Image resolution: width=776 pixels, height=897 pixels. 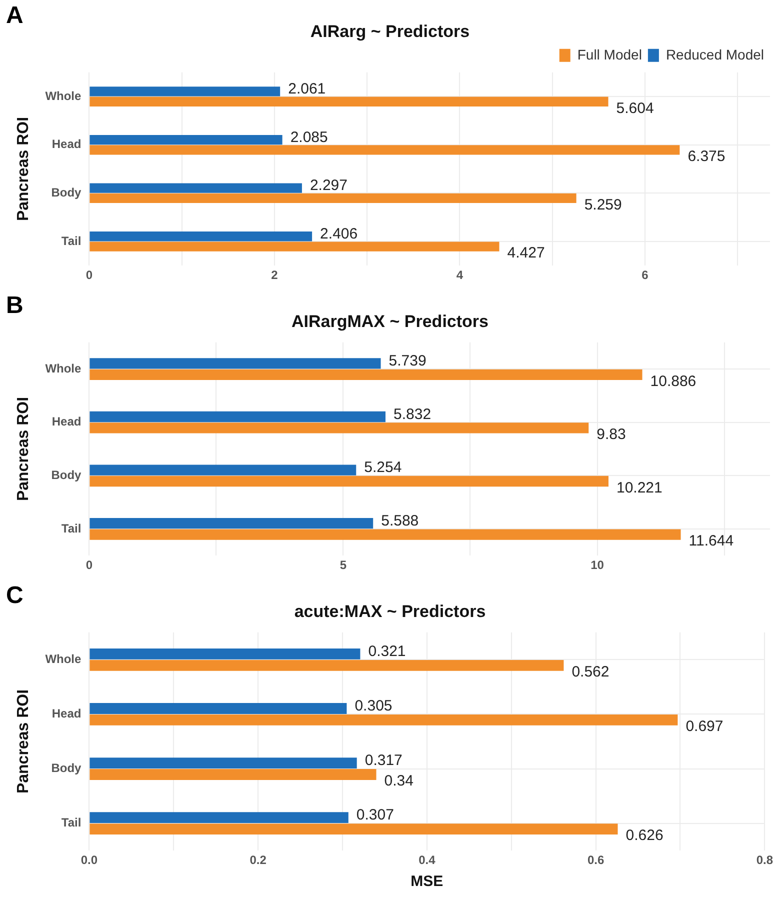 What do you see at coordinates (15, 16) in the screenshot?
I see `text: A` at bounding box center [15, 16].